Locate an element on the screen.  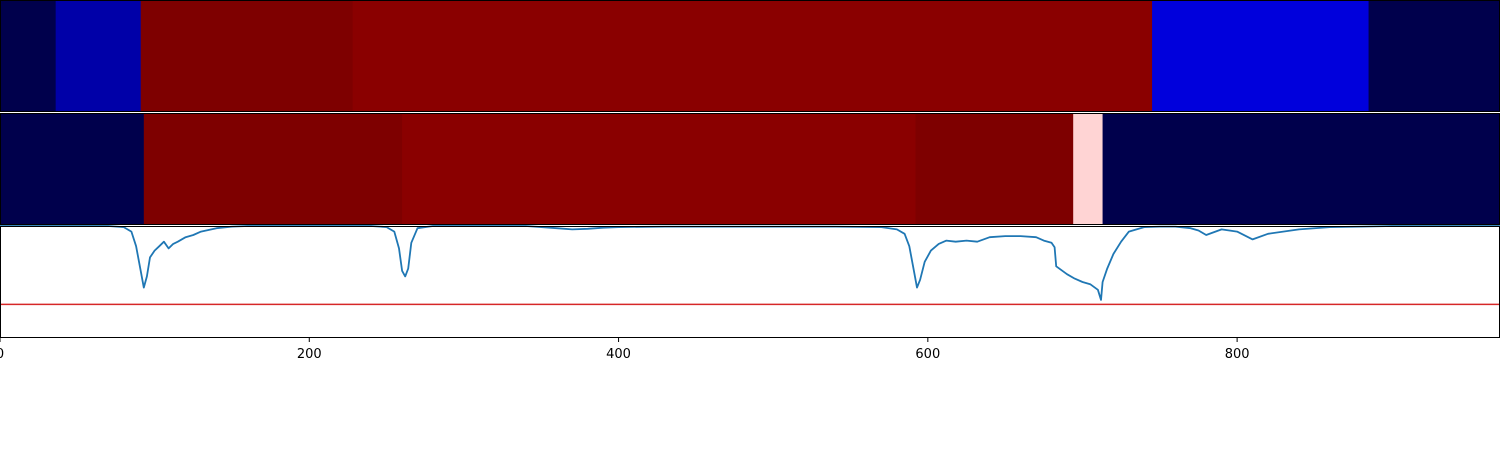
x-tick-label-3: 400 is located at coordinates (618, 354).